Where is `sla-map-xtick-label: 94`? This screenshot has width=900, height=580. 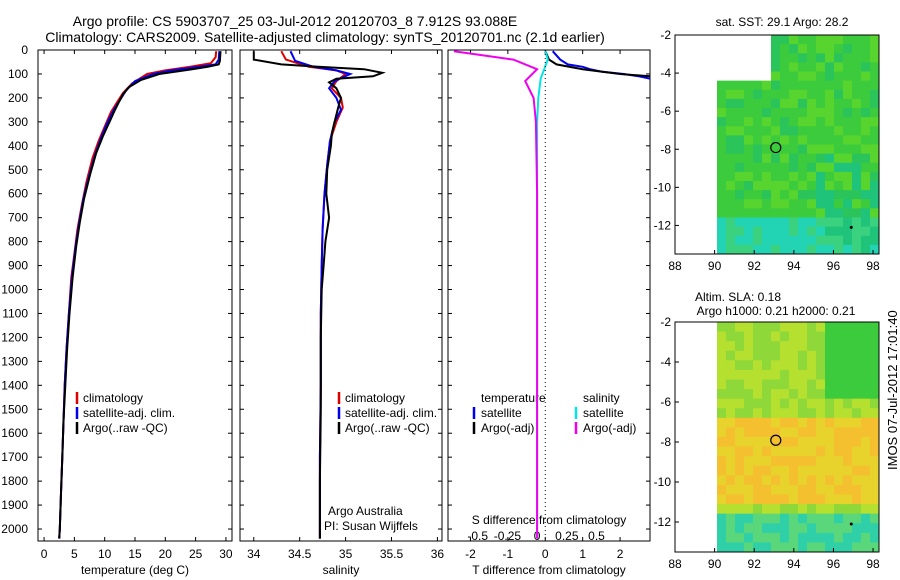 sla-map-xtick-label: 94 is located at coordinates (794, 564).